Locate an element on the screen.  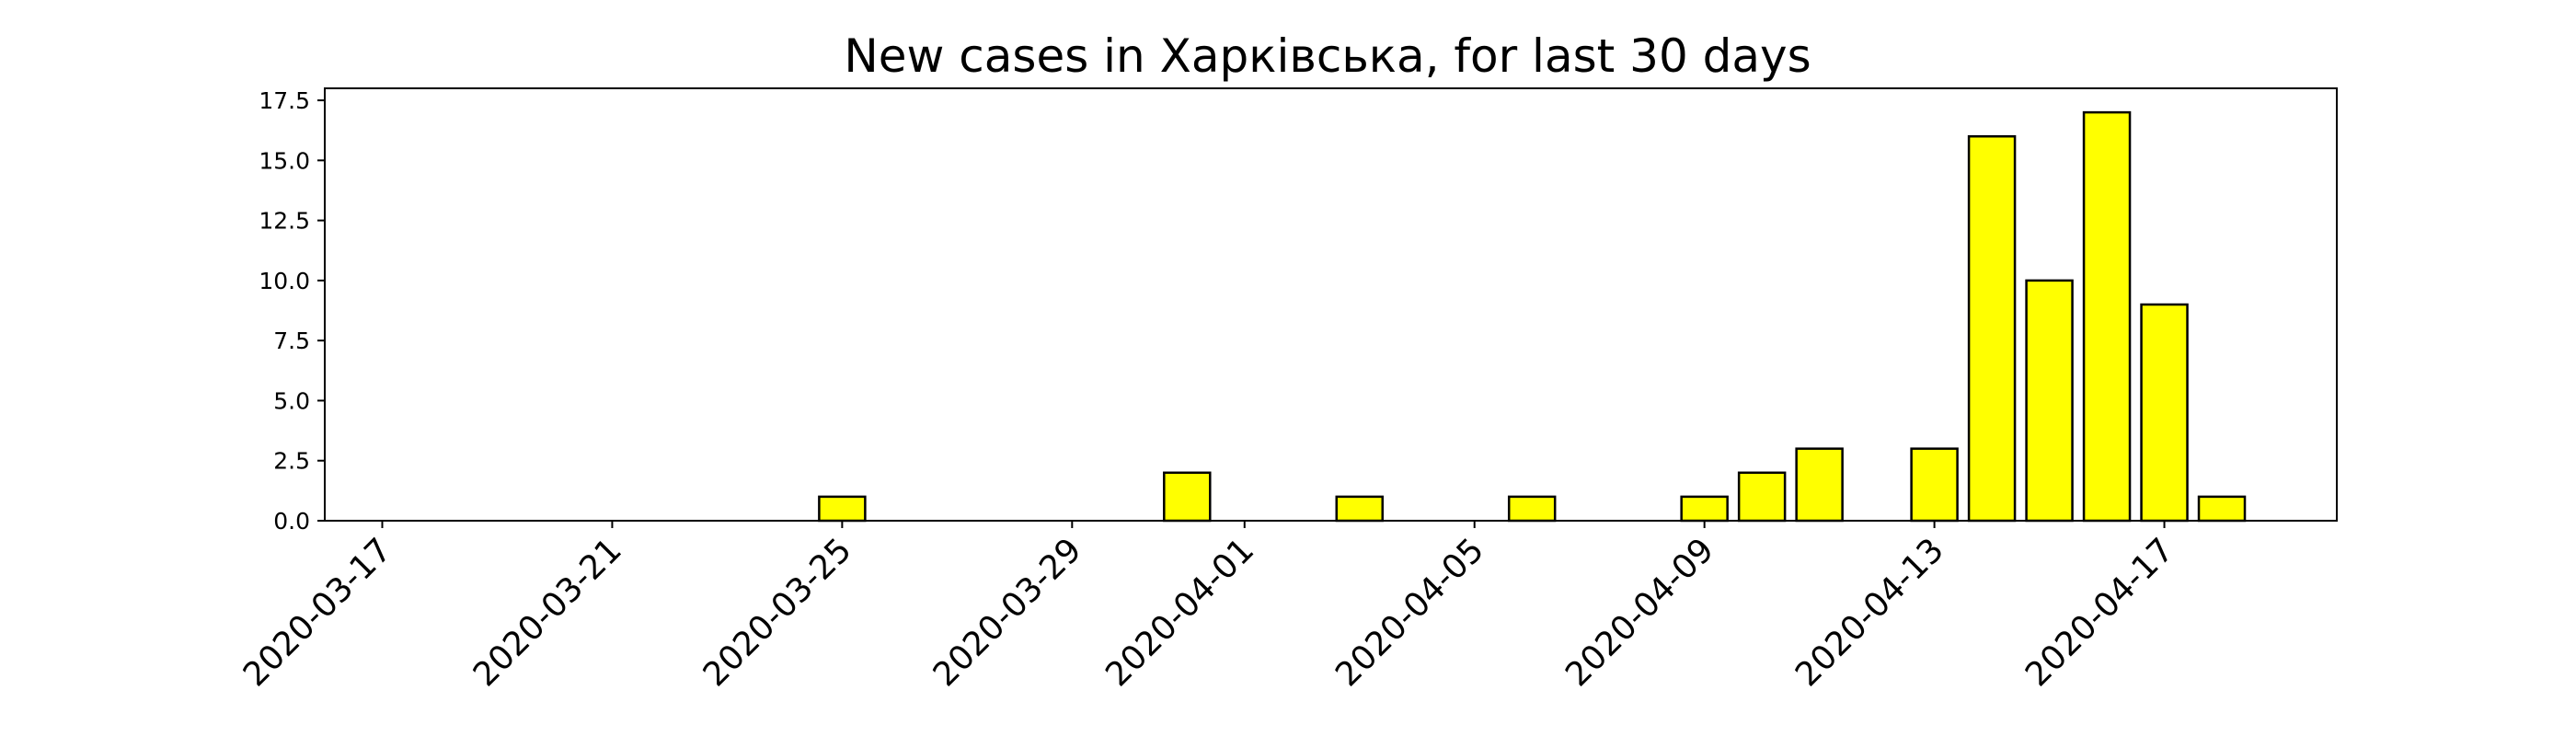
x-tick-label: 2020-04-13 is located at coordinates (1869, 612).